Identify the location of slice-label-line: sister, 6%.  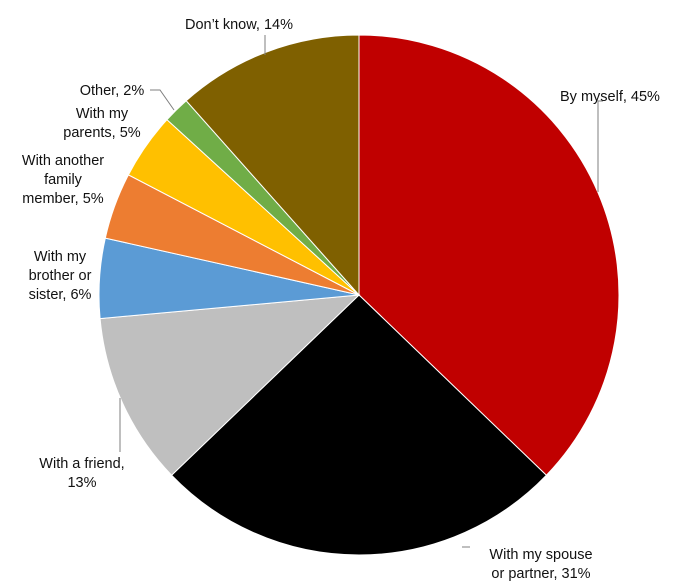
(60, 295).